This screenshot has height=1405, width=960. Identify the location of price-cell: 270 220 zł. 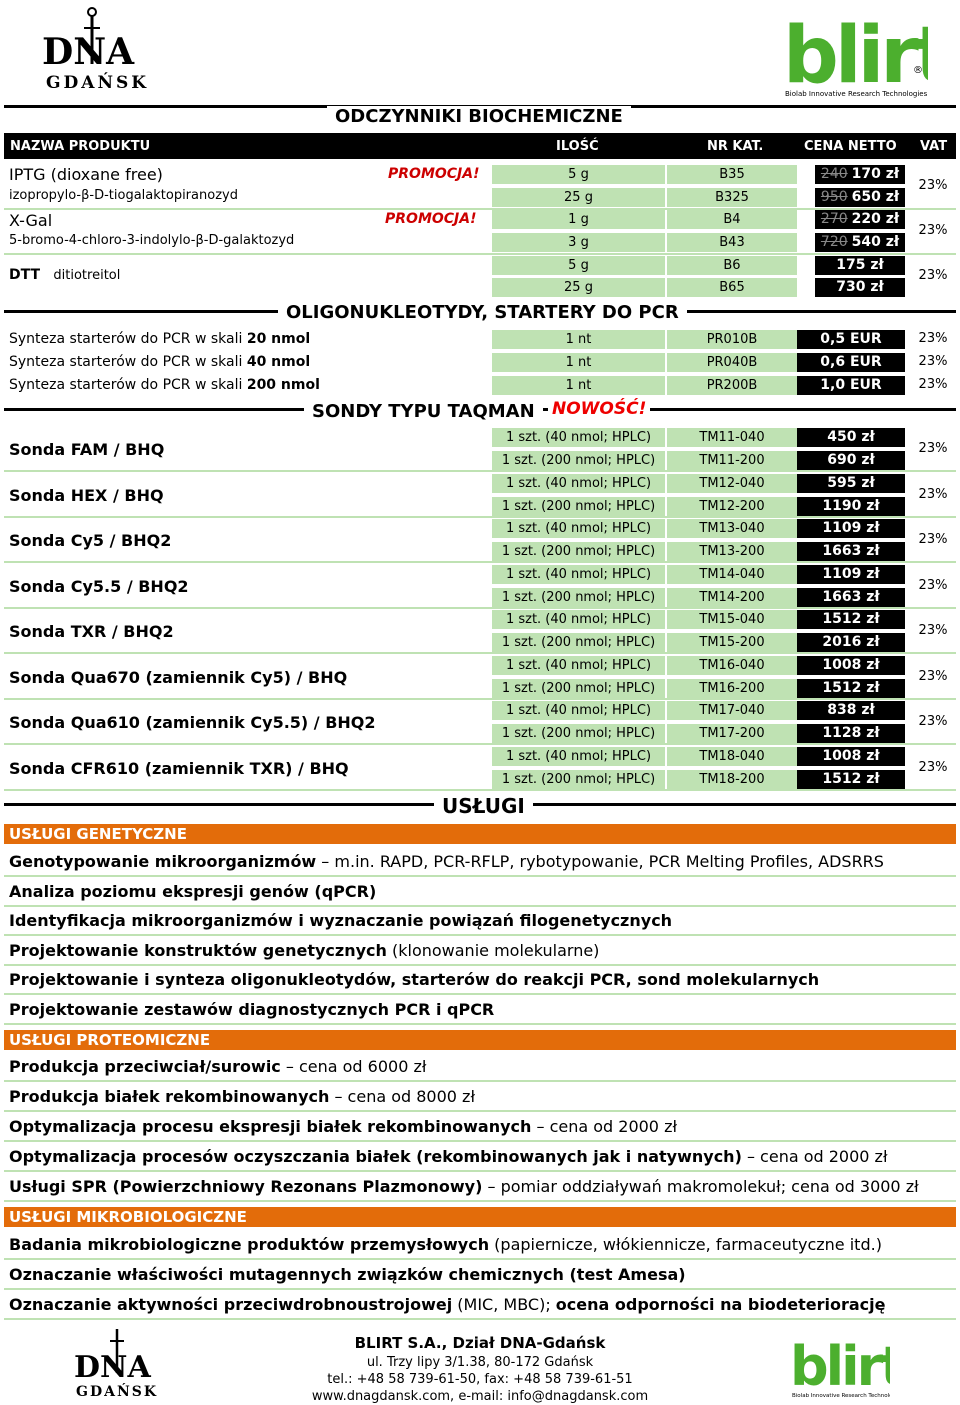
(860, 219).